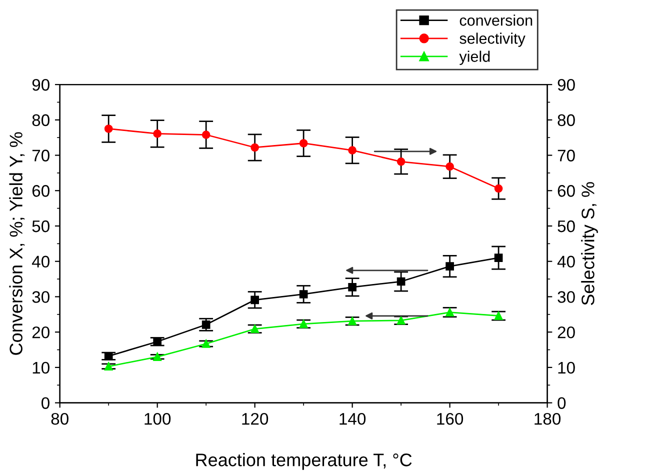 The width and height of the screenshot is (665, 475). What do you see at coordinates (566, 262) in the screenshot?
I see `y2-tick-label: 40` at bounding box center [566, 262].